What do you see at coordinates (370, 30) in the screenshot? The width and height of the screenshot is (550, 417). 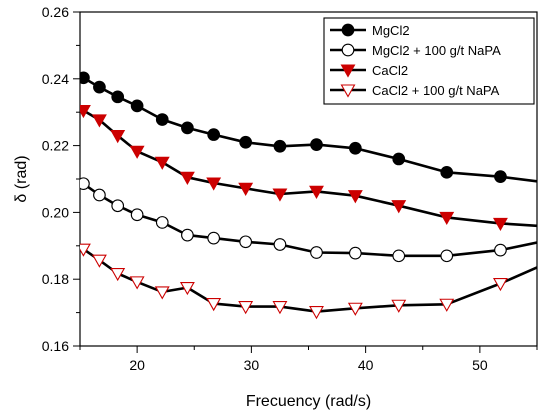 I see `legend-entry: MgCl2` at bounding box center [370, 30].